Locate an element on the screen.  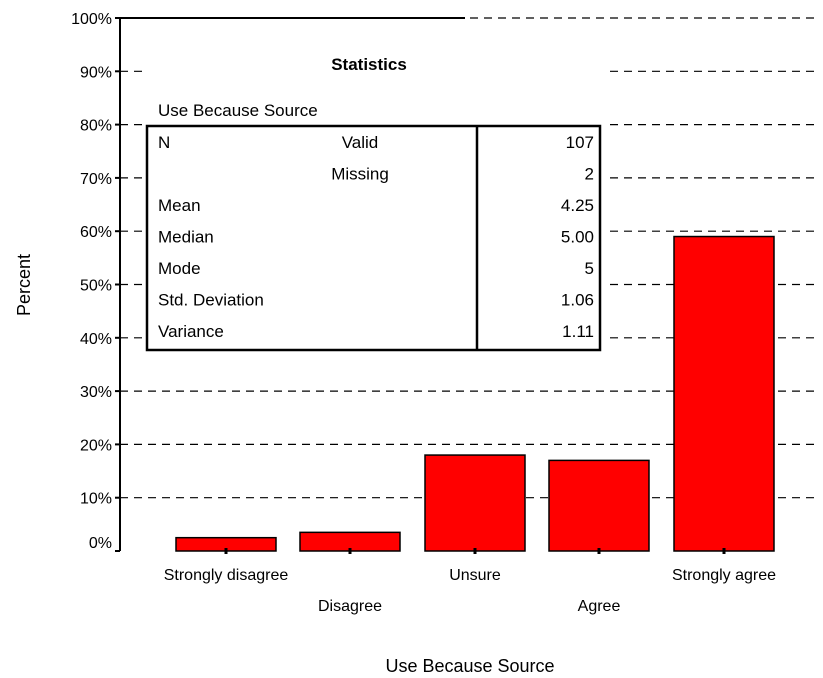
statistics-row: N Valid 107 is located at coordinates (376, 142).